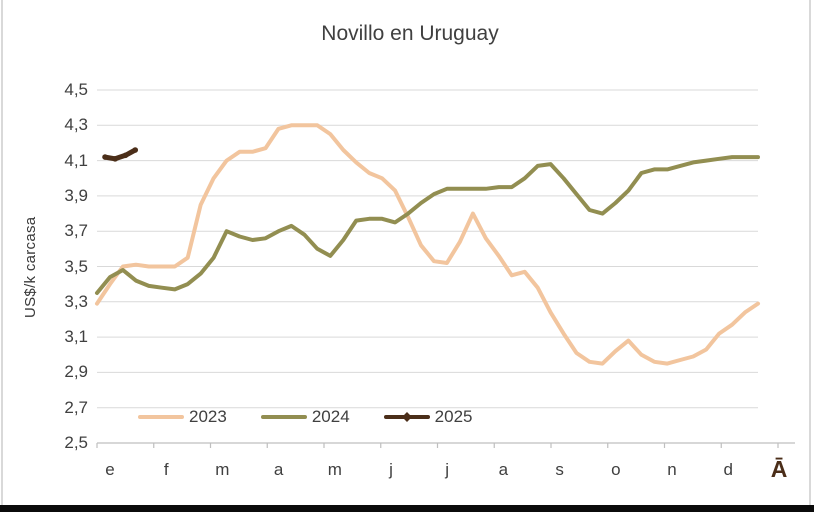 The width and height of the screenshot is (814, 512). I want to click on window-bottom-bar, so click(407, 508).